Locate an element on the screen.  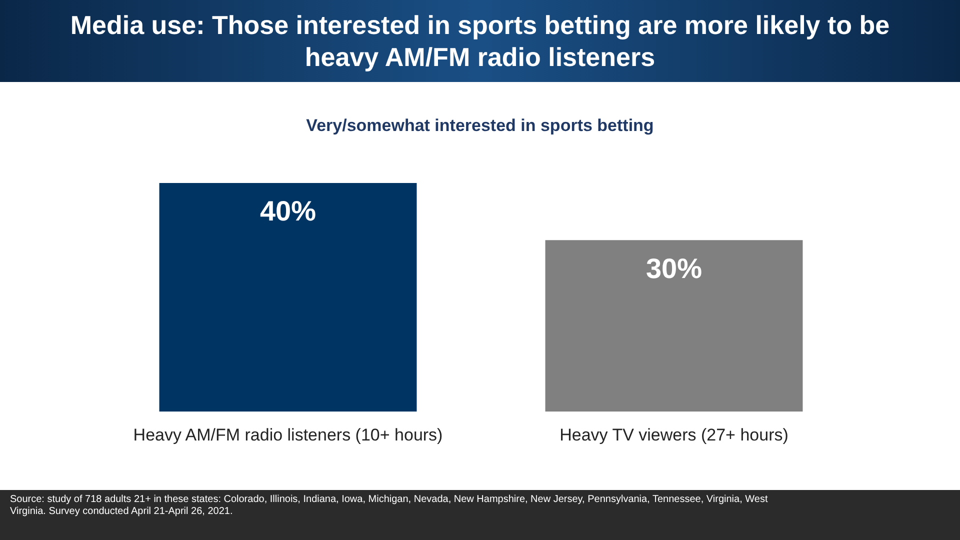
chart-subtitle: Very/somewhat interested in sports betting is located at coordinates (480, 126).